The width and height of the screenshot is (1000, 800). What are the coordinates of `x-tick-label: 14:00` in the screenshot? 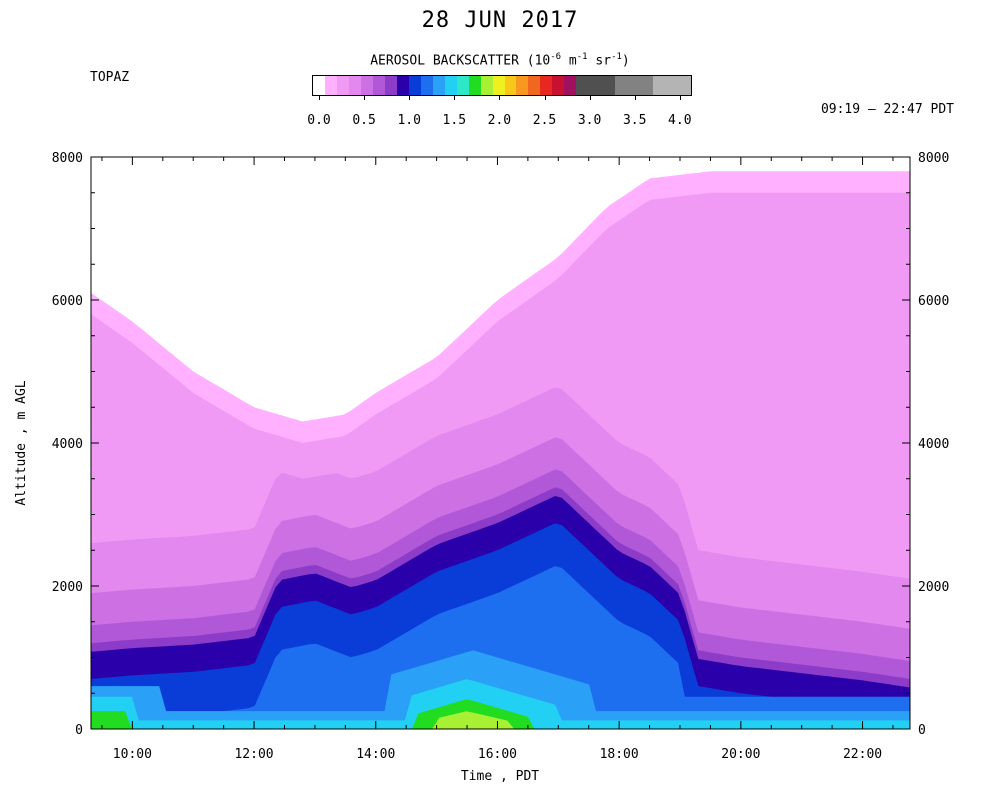 It's located at (375, 754).